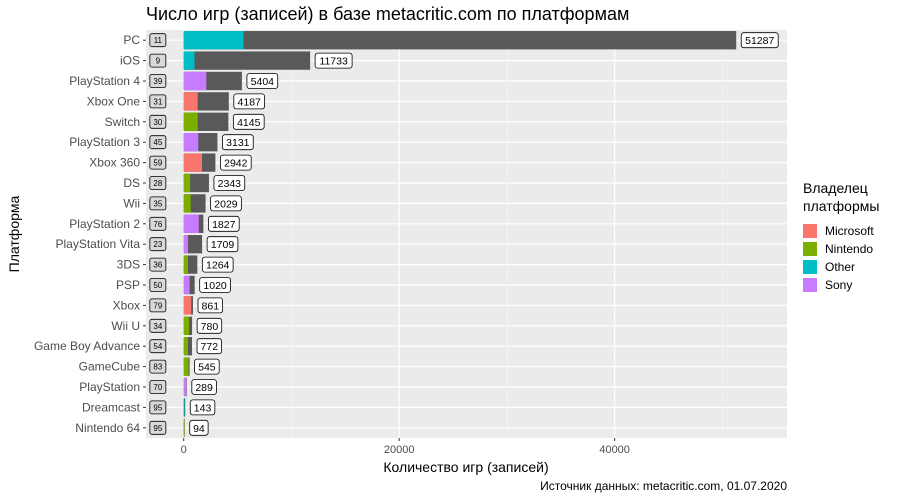  What do you see at coordinates (131, 40) in the screenshot?
I see `y-tick-label: PC` at bounding box center [131, 40].